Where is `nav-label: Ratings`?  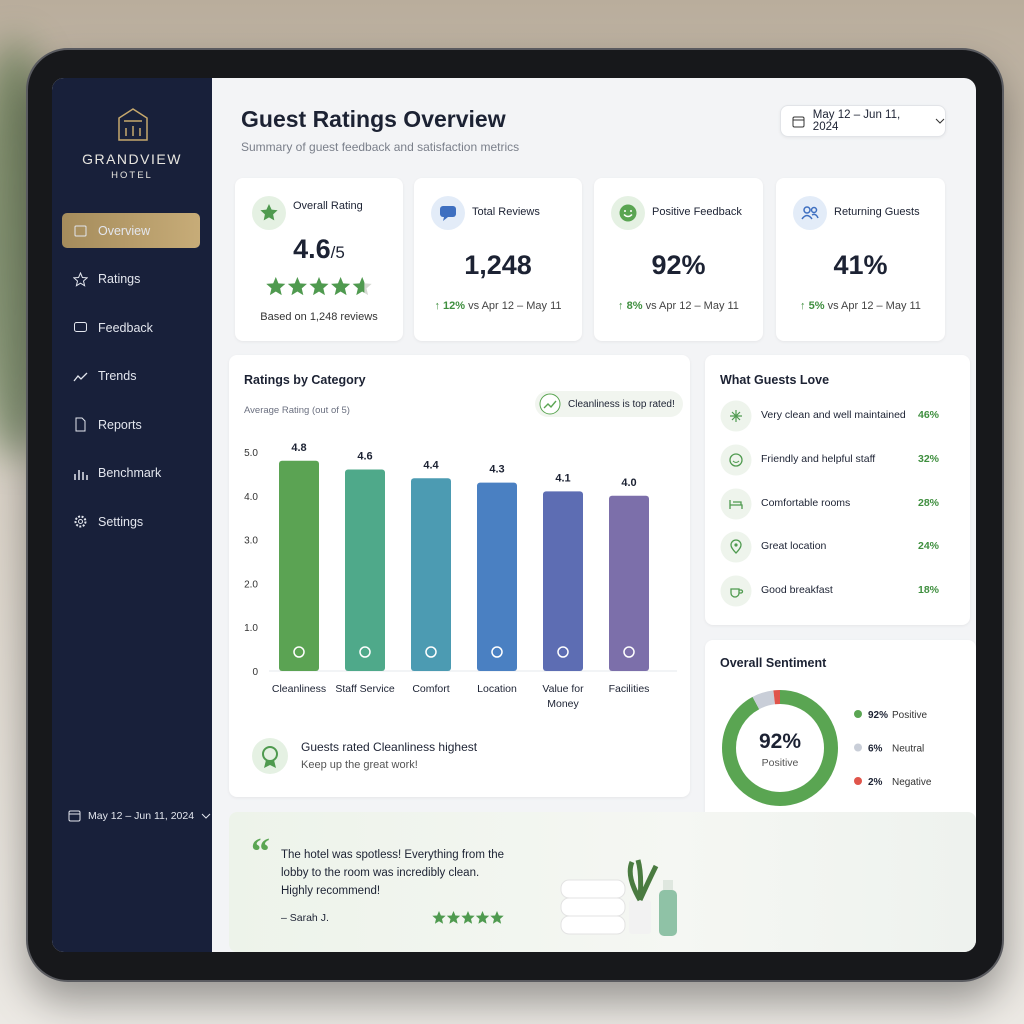 nav-label: Ratings is located at coordinates (119, 279).